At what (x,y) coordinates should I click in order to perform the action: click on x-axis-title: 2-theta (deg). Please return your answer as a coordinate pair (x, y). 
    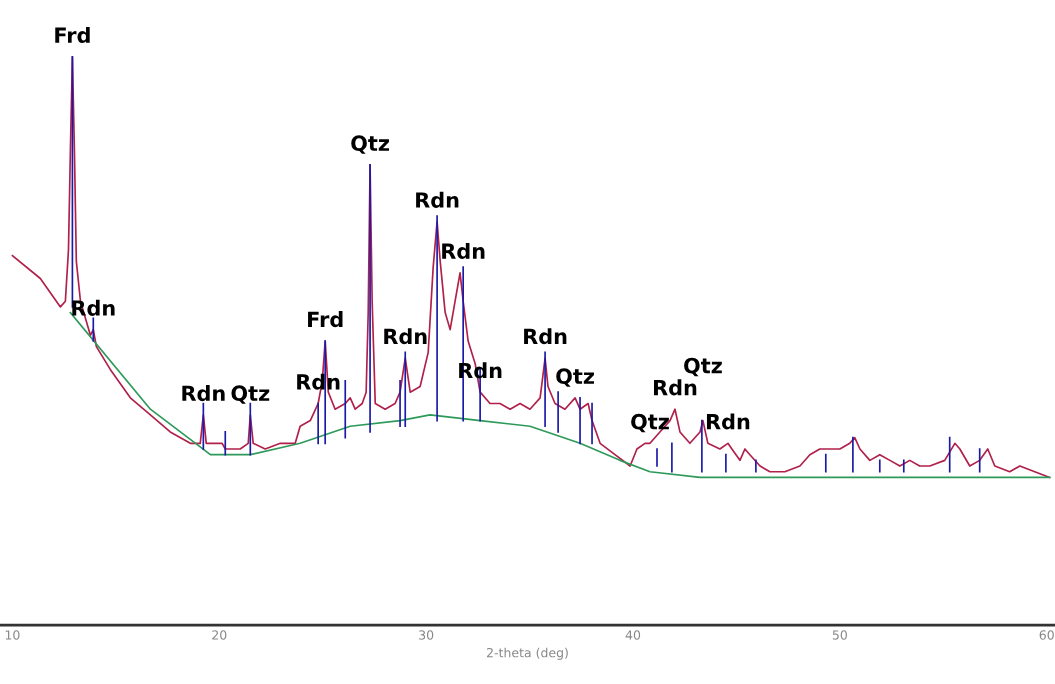
    Looking at the image, I should click on (527, 653).